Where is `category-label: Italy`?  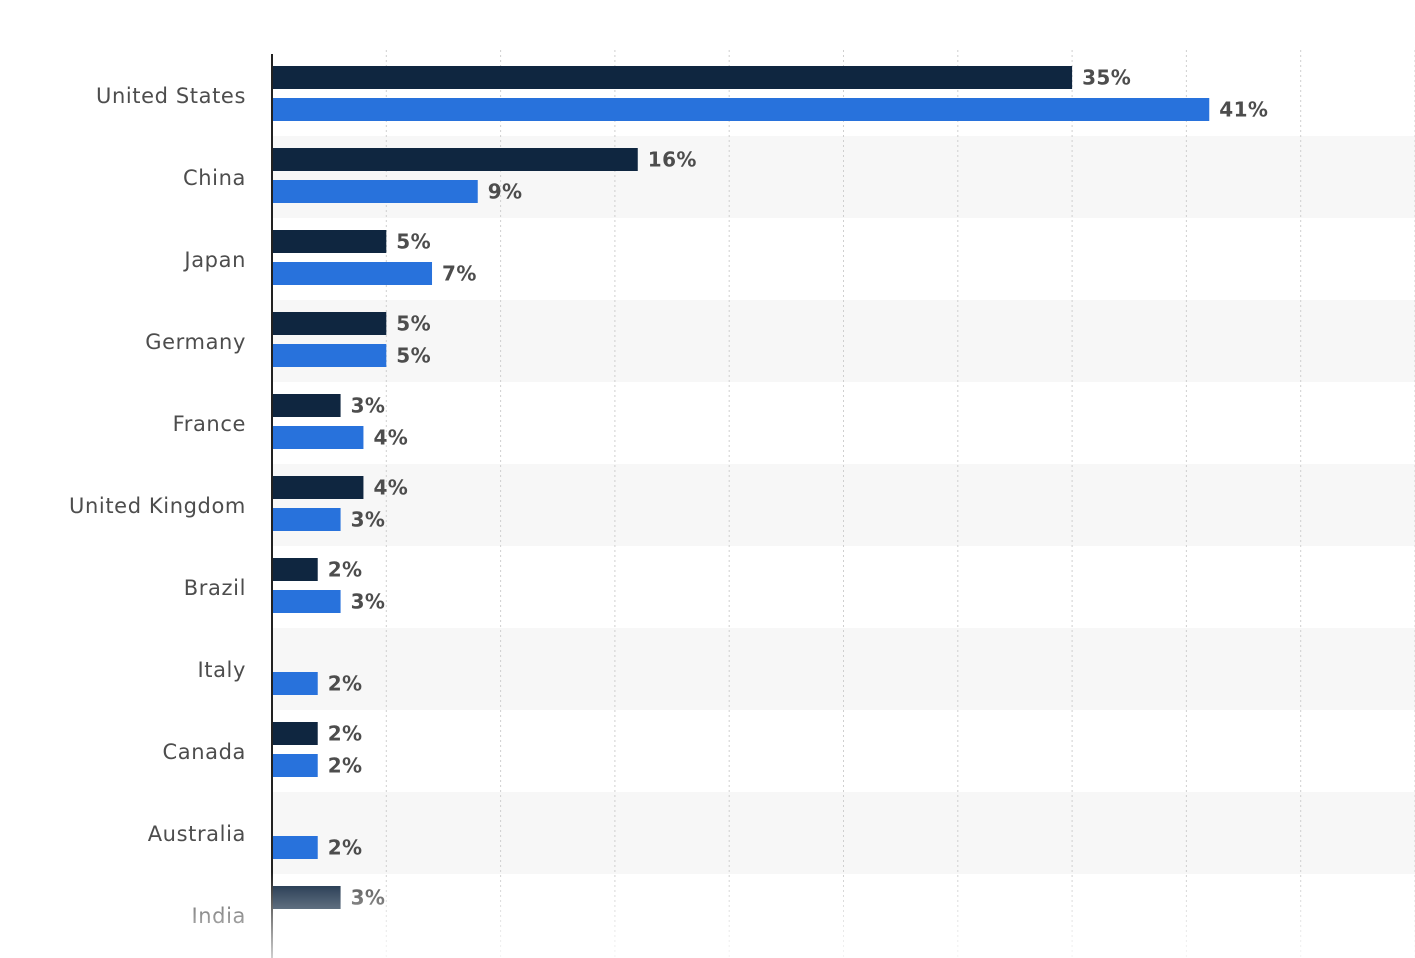
category-label: Italy is located at coordinates (221, 670).